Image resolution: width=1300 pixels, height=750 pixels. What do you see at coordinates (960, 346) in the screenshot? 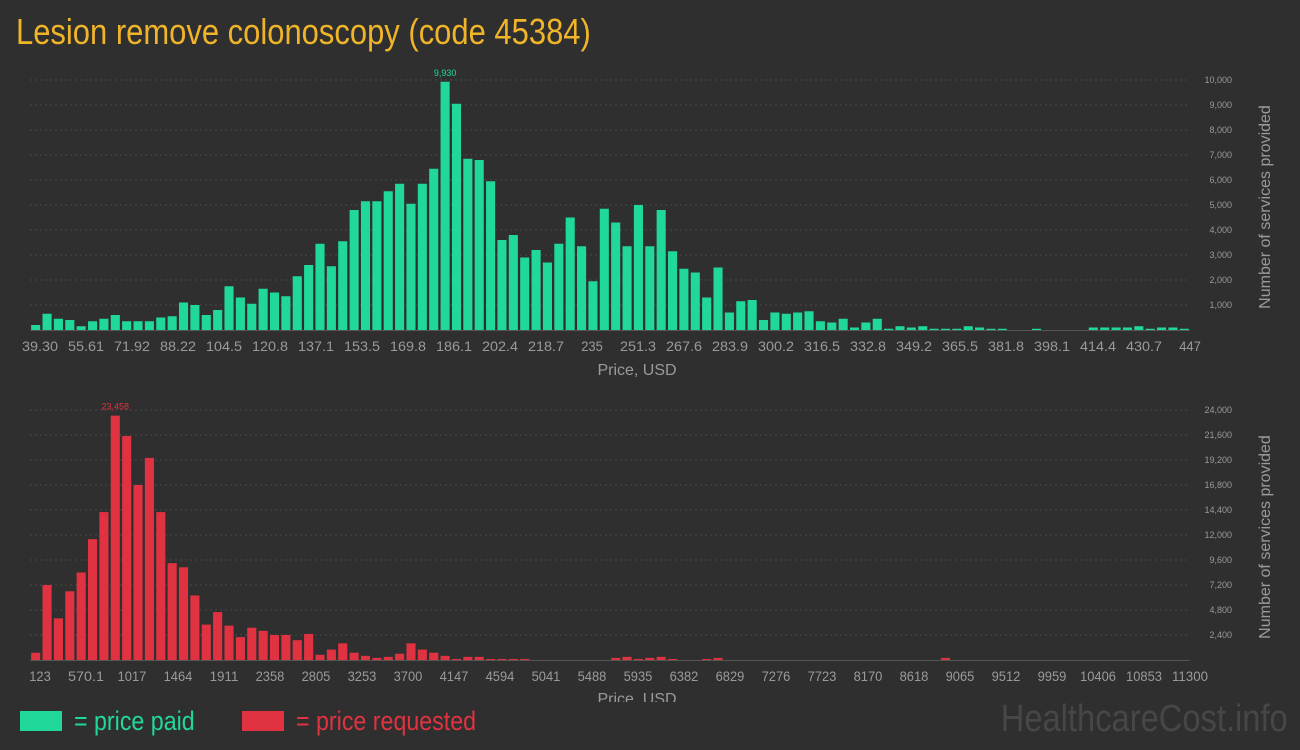
I see `x-tick-label: 365.5` at bounding box center [960, 346].